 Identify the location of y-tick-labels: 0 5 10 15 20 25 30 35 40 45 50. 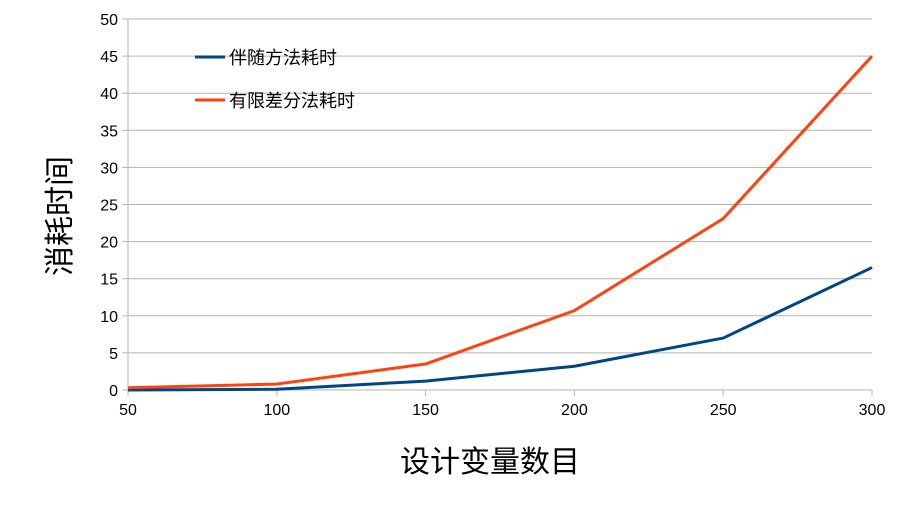
(109, 206).